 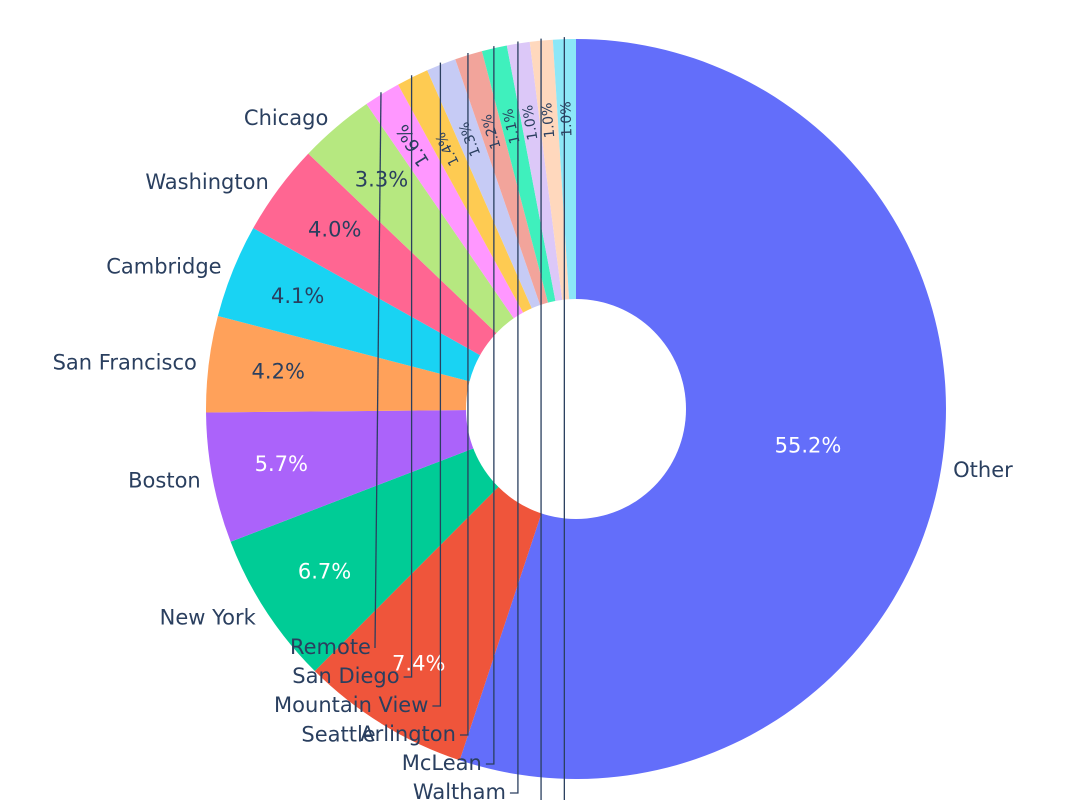 I want to click on pct-label: 55.2%, so click(x=808, y=445).